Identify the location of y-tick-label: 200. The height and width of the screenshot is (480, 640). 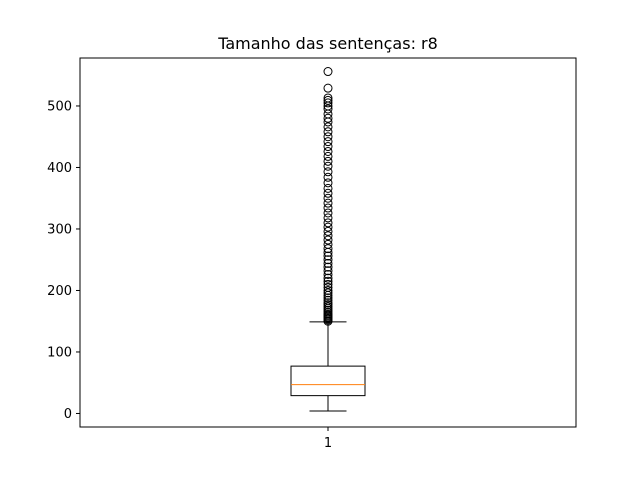
(59, 291).